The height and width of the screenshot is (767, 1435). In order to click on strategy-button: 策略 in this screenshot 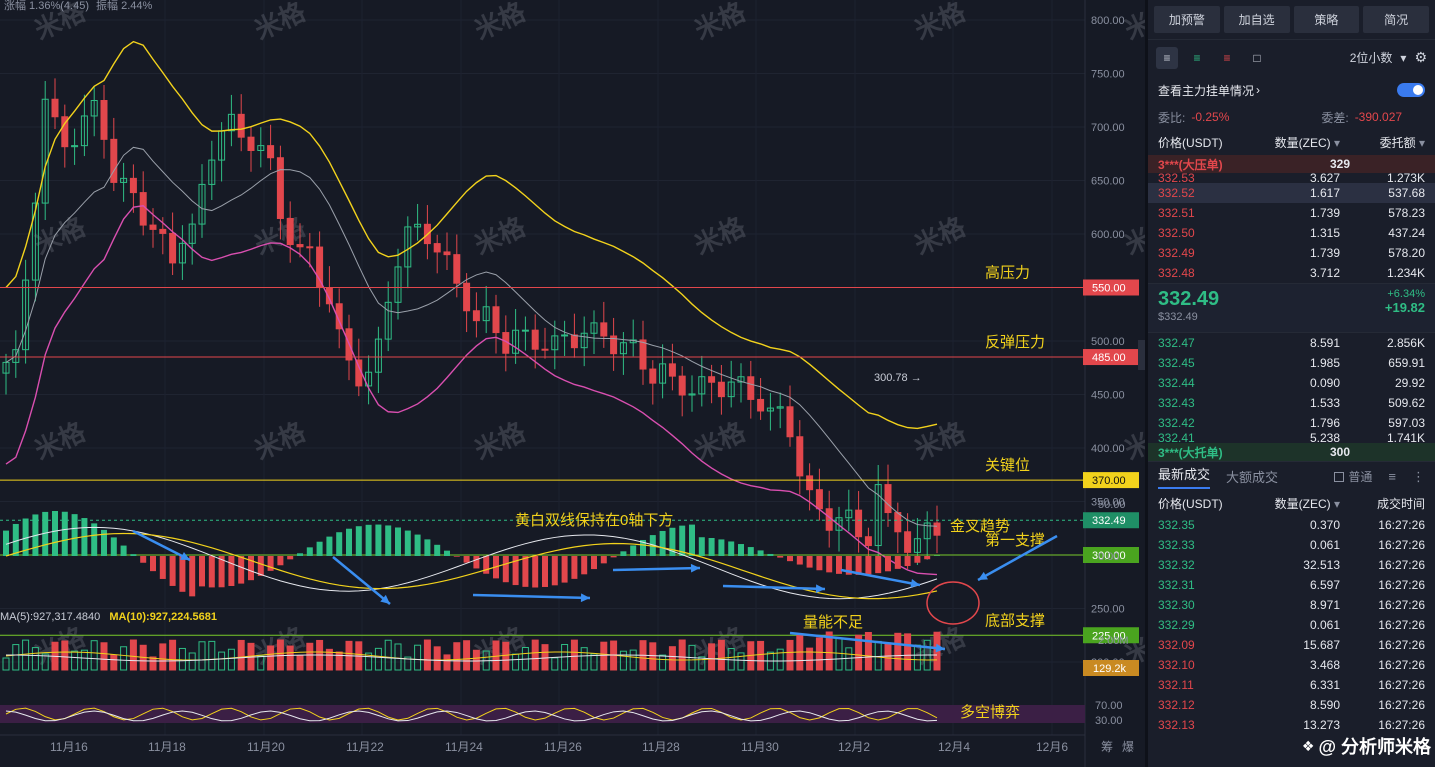, I will do `click(1326, 19)`.